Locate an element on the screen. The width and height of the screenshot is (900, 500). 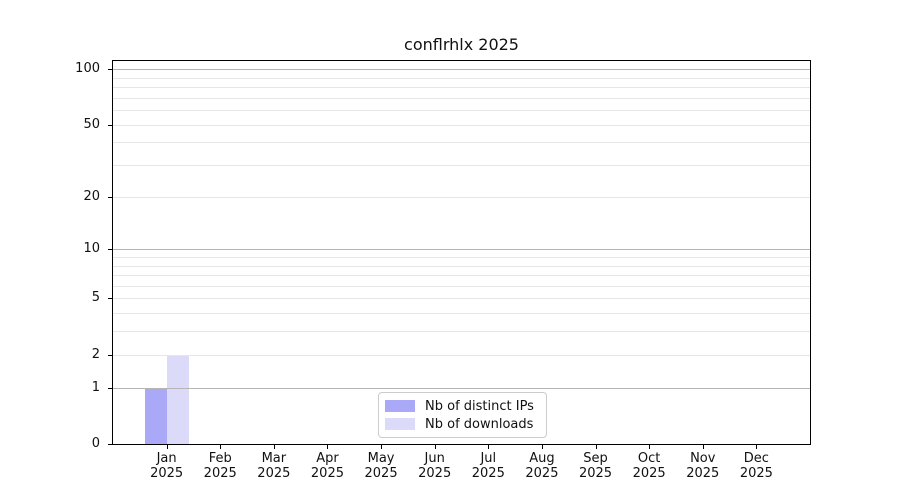
y-tick-label-0: 0 is located at coordinates (95, 443).